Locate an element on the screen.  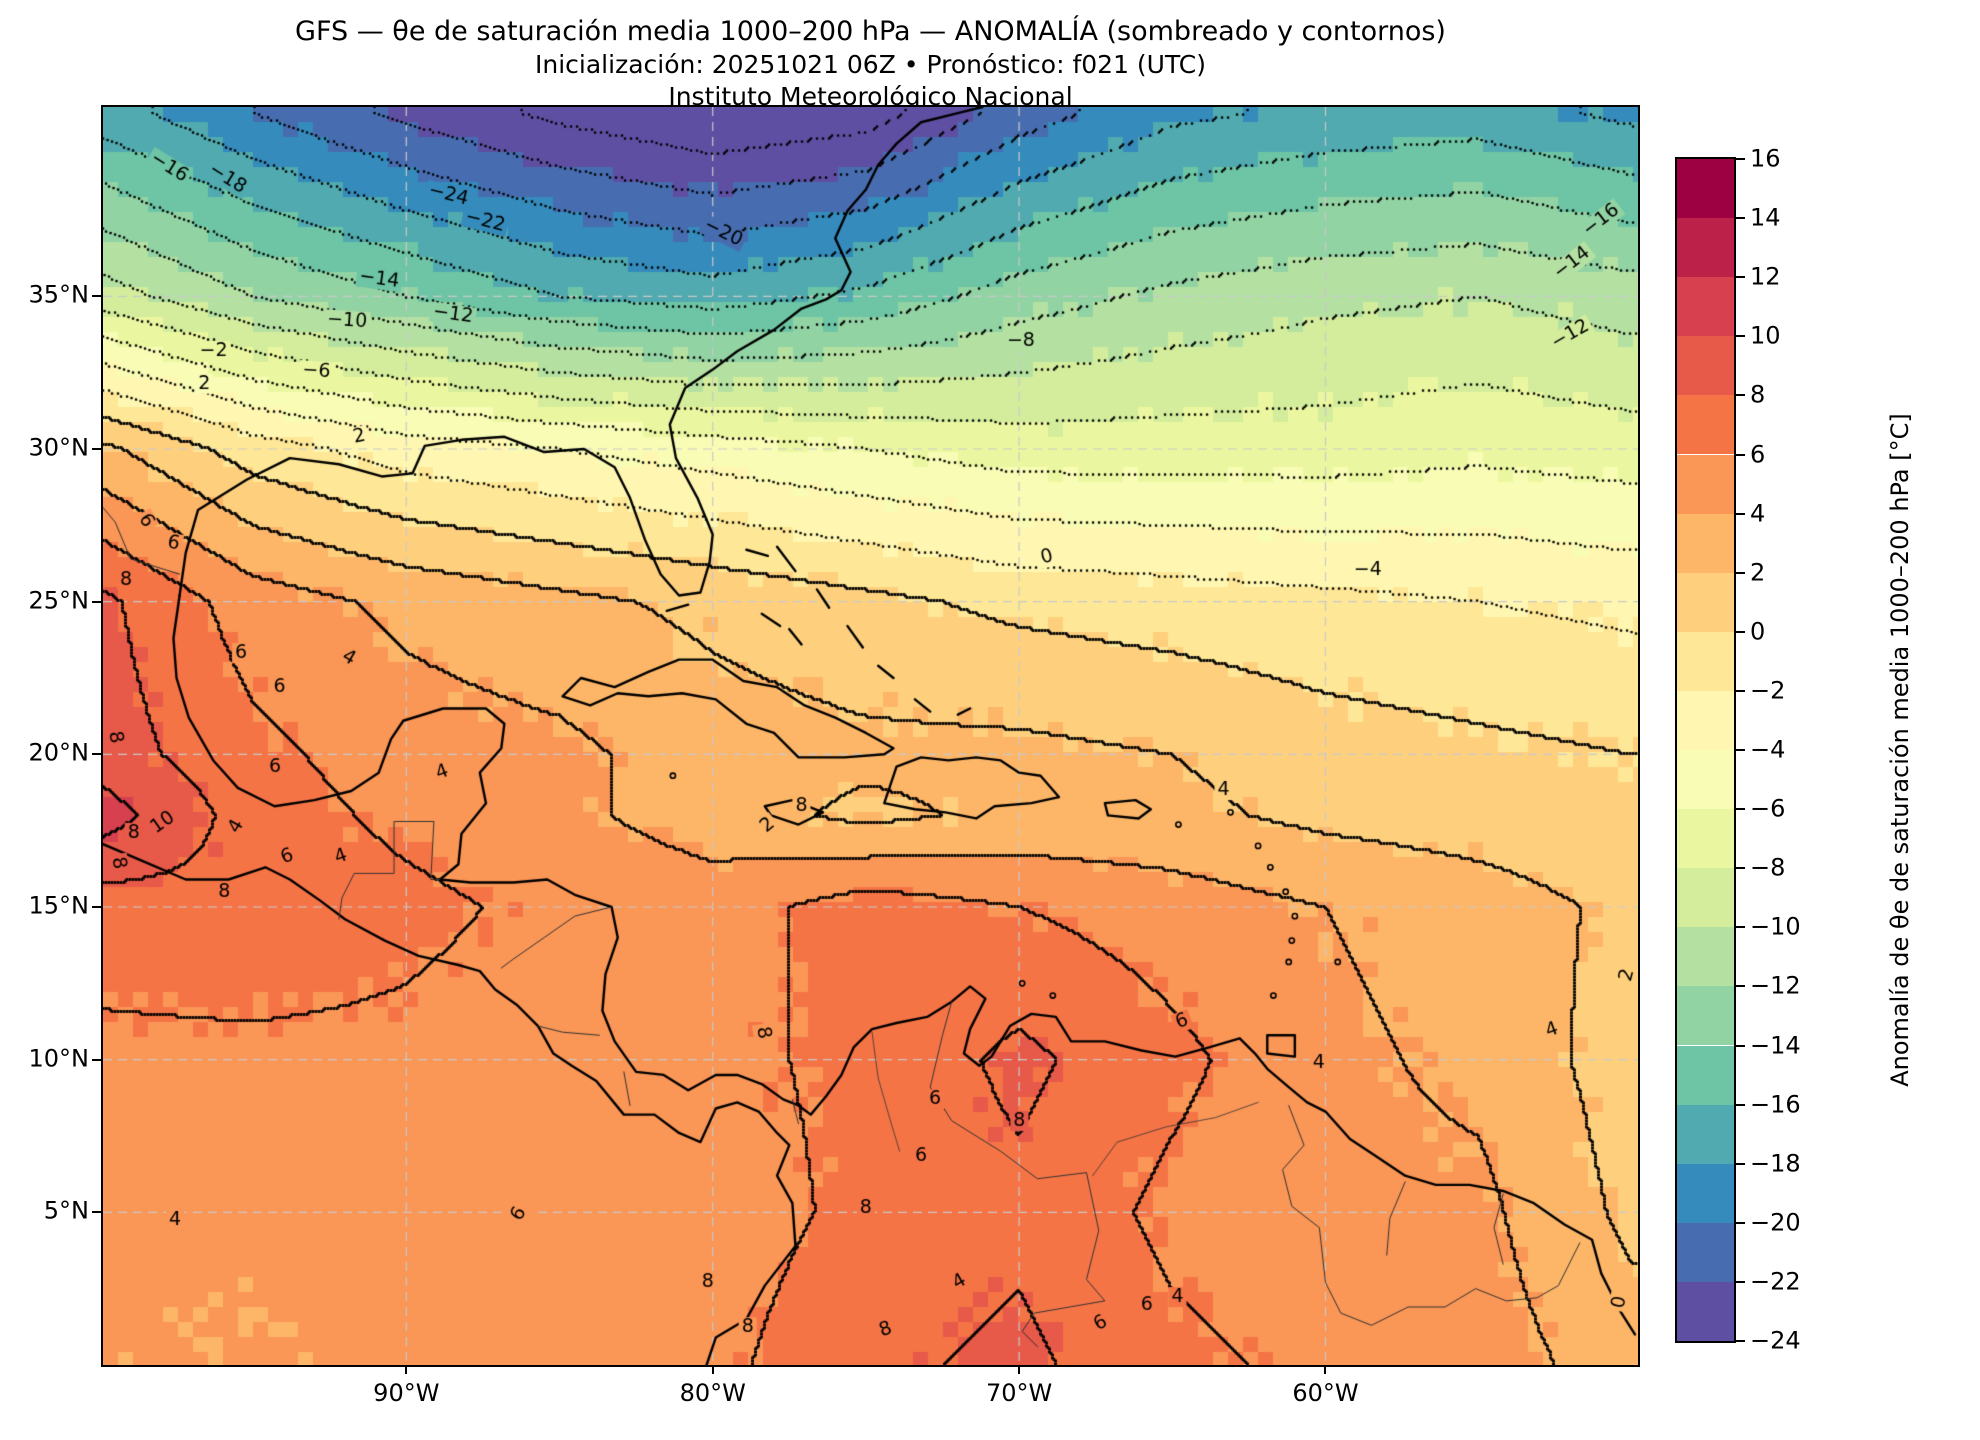
y-tick-label: 20°N is located at coordinates (59, 752).